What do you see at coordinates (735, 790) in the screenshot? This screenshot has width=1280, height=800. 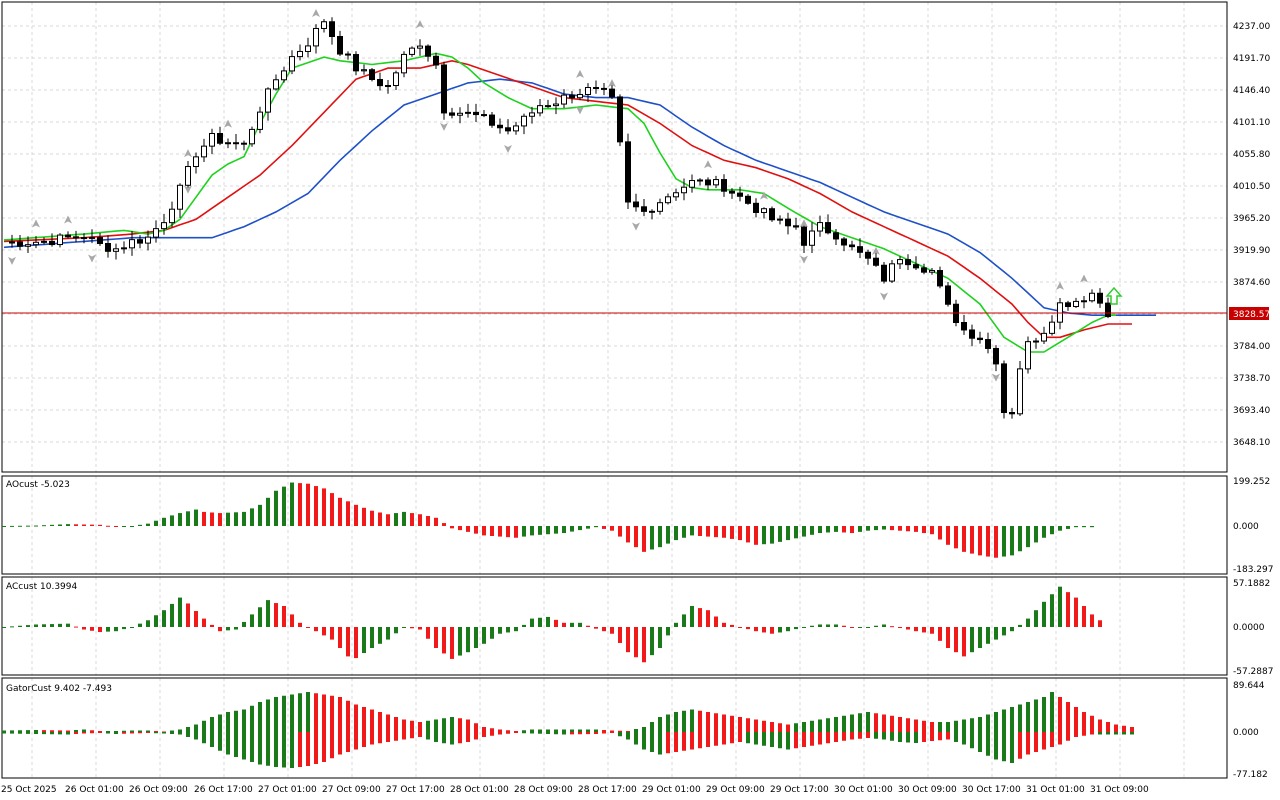 I see `time-tick: 29 Oct 09:00` at bounding box center [735, 790].